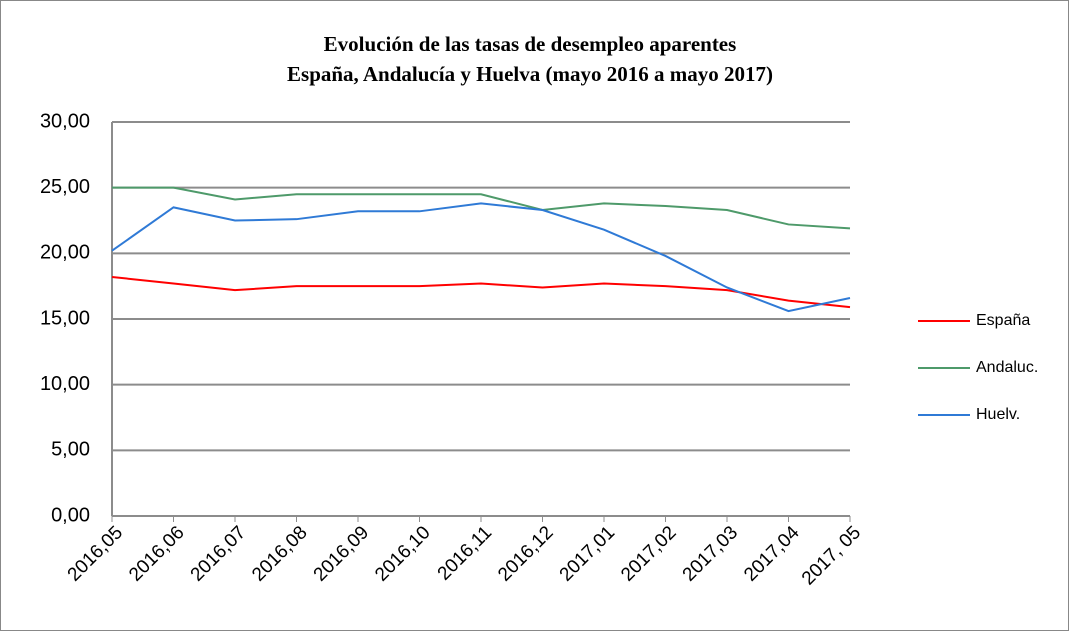  I want to click on legend-label: Huelv., so click(998, 414).